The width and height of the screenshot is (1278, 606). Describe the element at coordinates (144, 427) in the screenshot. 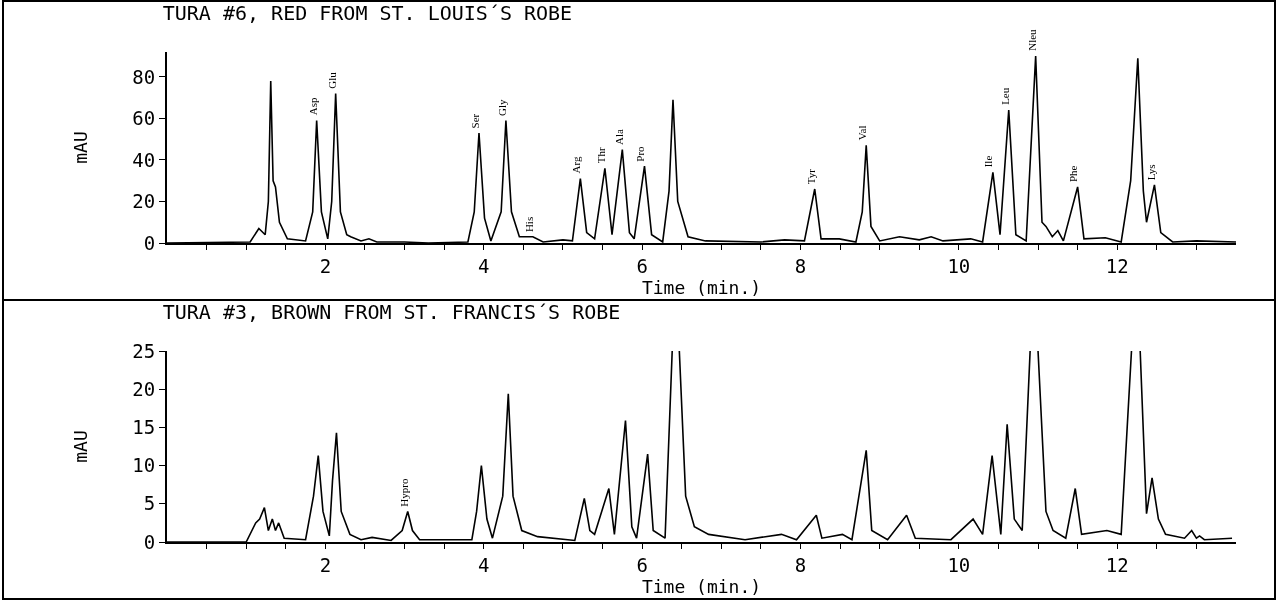

I see `y-tick-label: 15` at that location.